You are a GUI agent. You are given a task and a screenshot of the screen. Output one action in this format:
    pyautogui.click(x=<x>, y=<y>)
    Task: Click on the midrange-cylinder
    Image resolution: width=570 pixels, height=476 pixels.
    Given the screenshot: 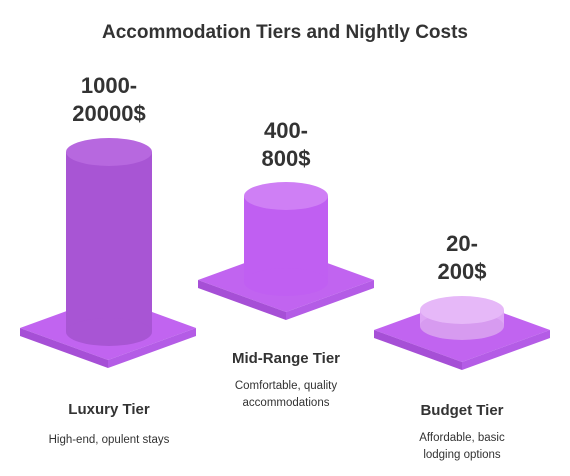 What is the action you would take?
    pyautogui.click(x=286, y=239)
    